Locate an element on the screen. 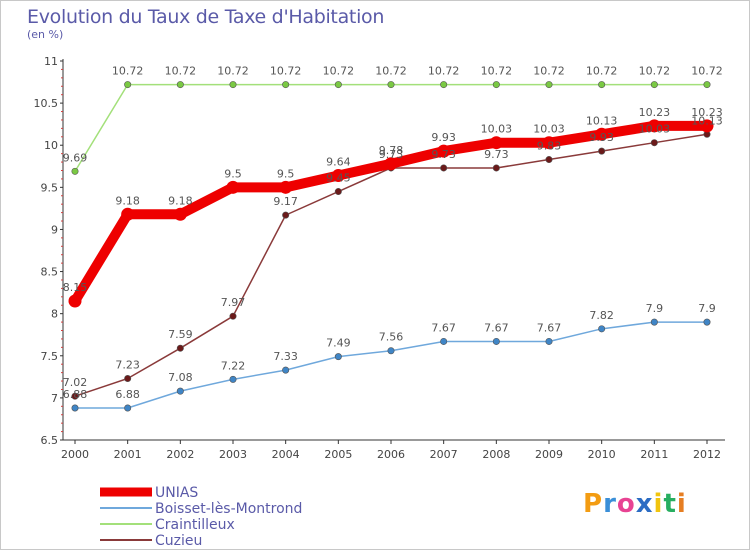 This screenshot has width=750, height=550. logo-letter: i is located at coordinates (681, 504).